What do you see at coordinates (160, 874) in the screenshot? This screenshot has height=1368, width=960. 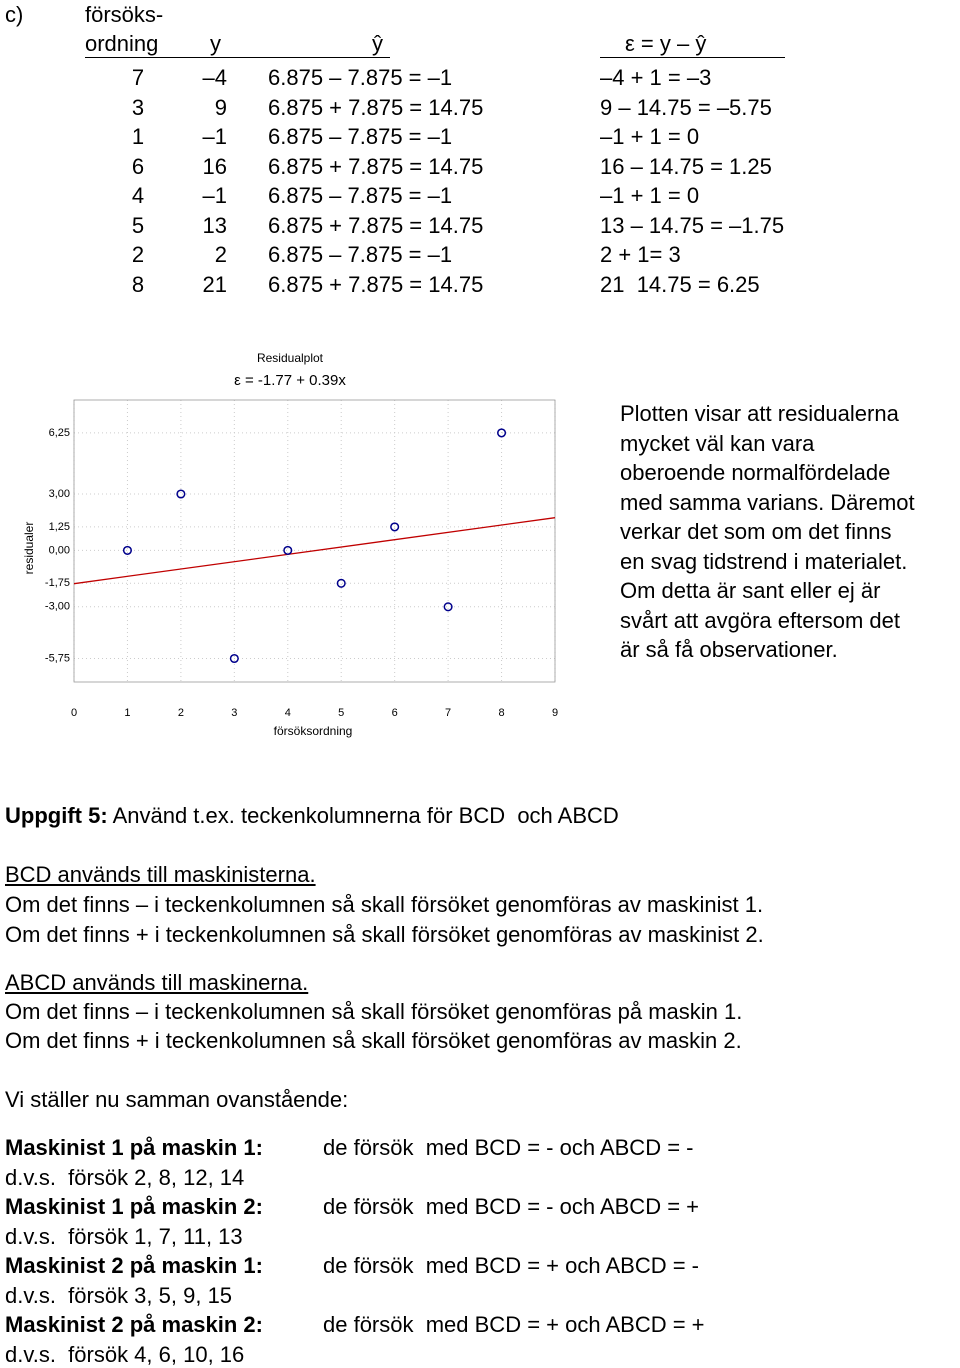 I see `subheading: BCD används till maskinisterna.` at bounding box center [160, 874].